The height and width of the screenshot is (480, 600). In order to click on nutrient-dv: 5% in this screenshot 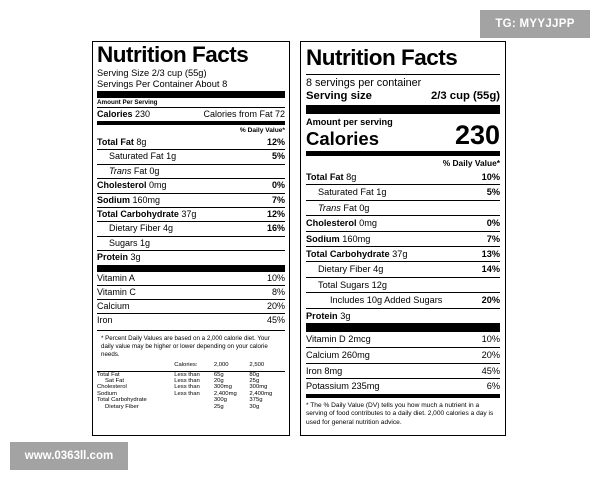, I will do `click(278, 156)`.